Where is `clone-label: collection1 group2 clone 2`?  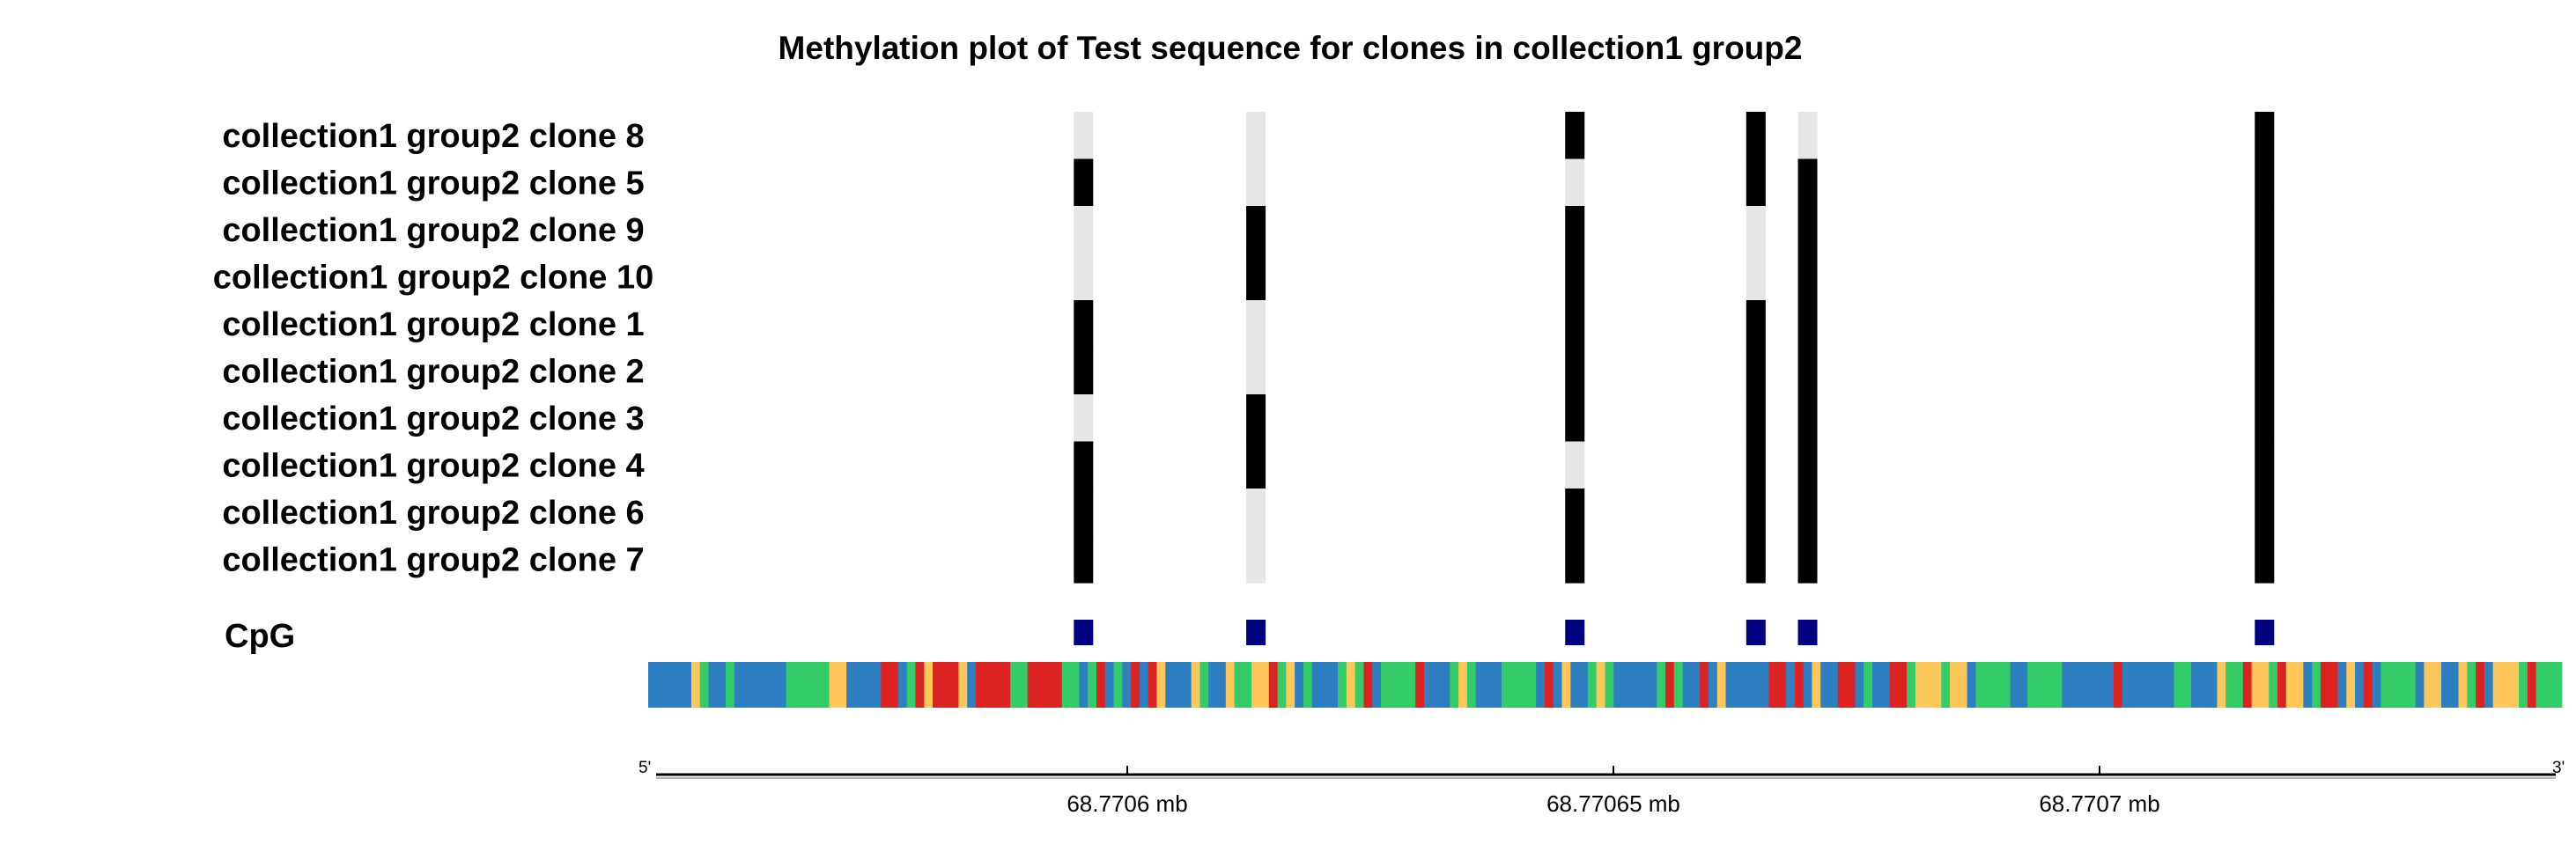 clone-label: collection1 group2 clone 2 is located at coordinates (433, 372).